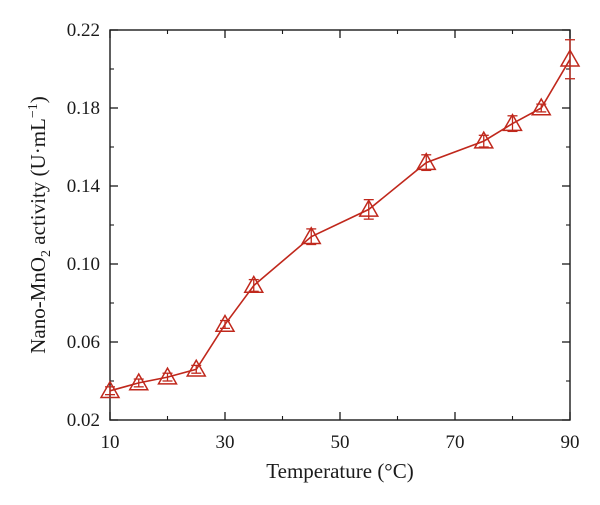 This screenshot has width=600, height=505. I want to click on x-axis-title: Temperature (°C), so click(339, 471).